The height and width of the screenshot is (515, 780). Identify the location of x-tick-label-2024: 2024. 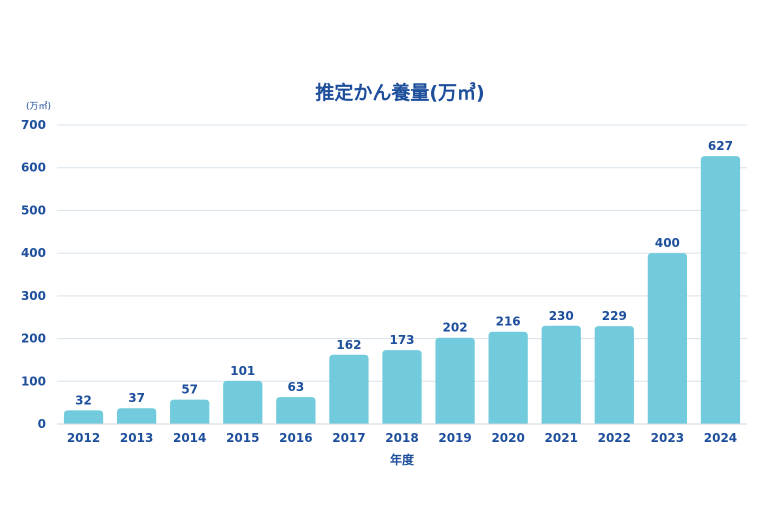
(720, 438).